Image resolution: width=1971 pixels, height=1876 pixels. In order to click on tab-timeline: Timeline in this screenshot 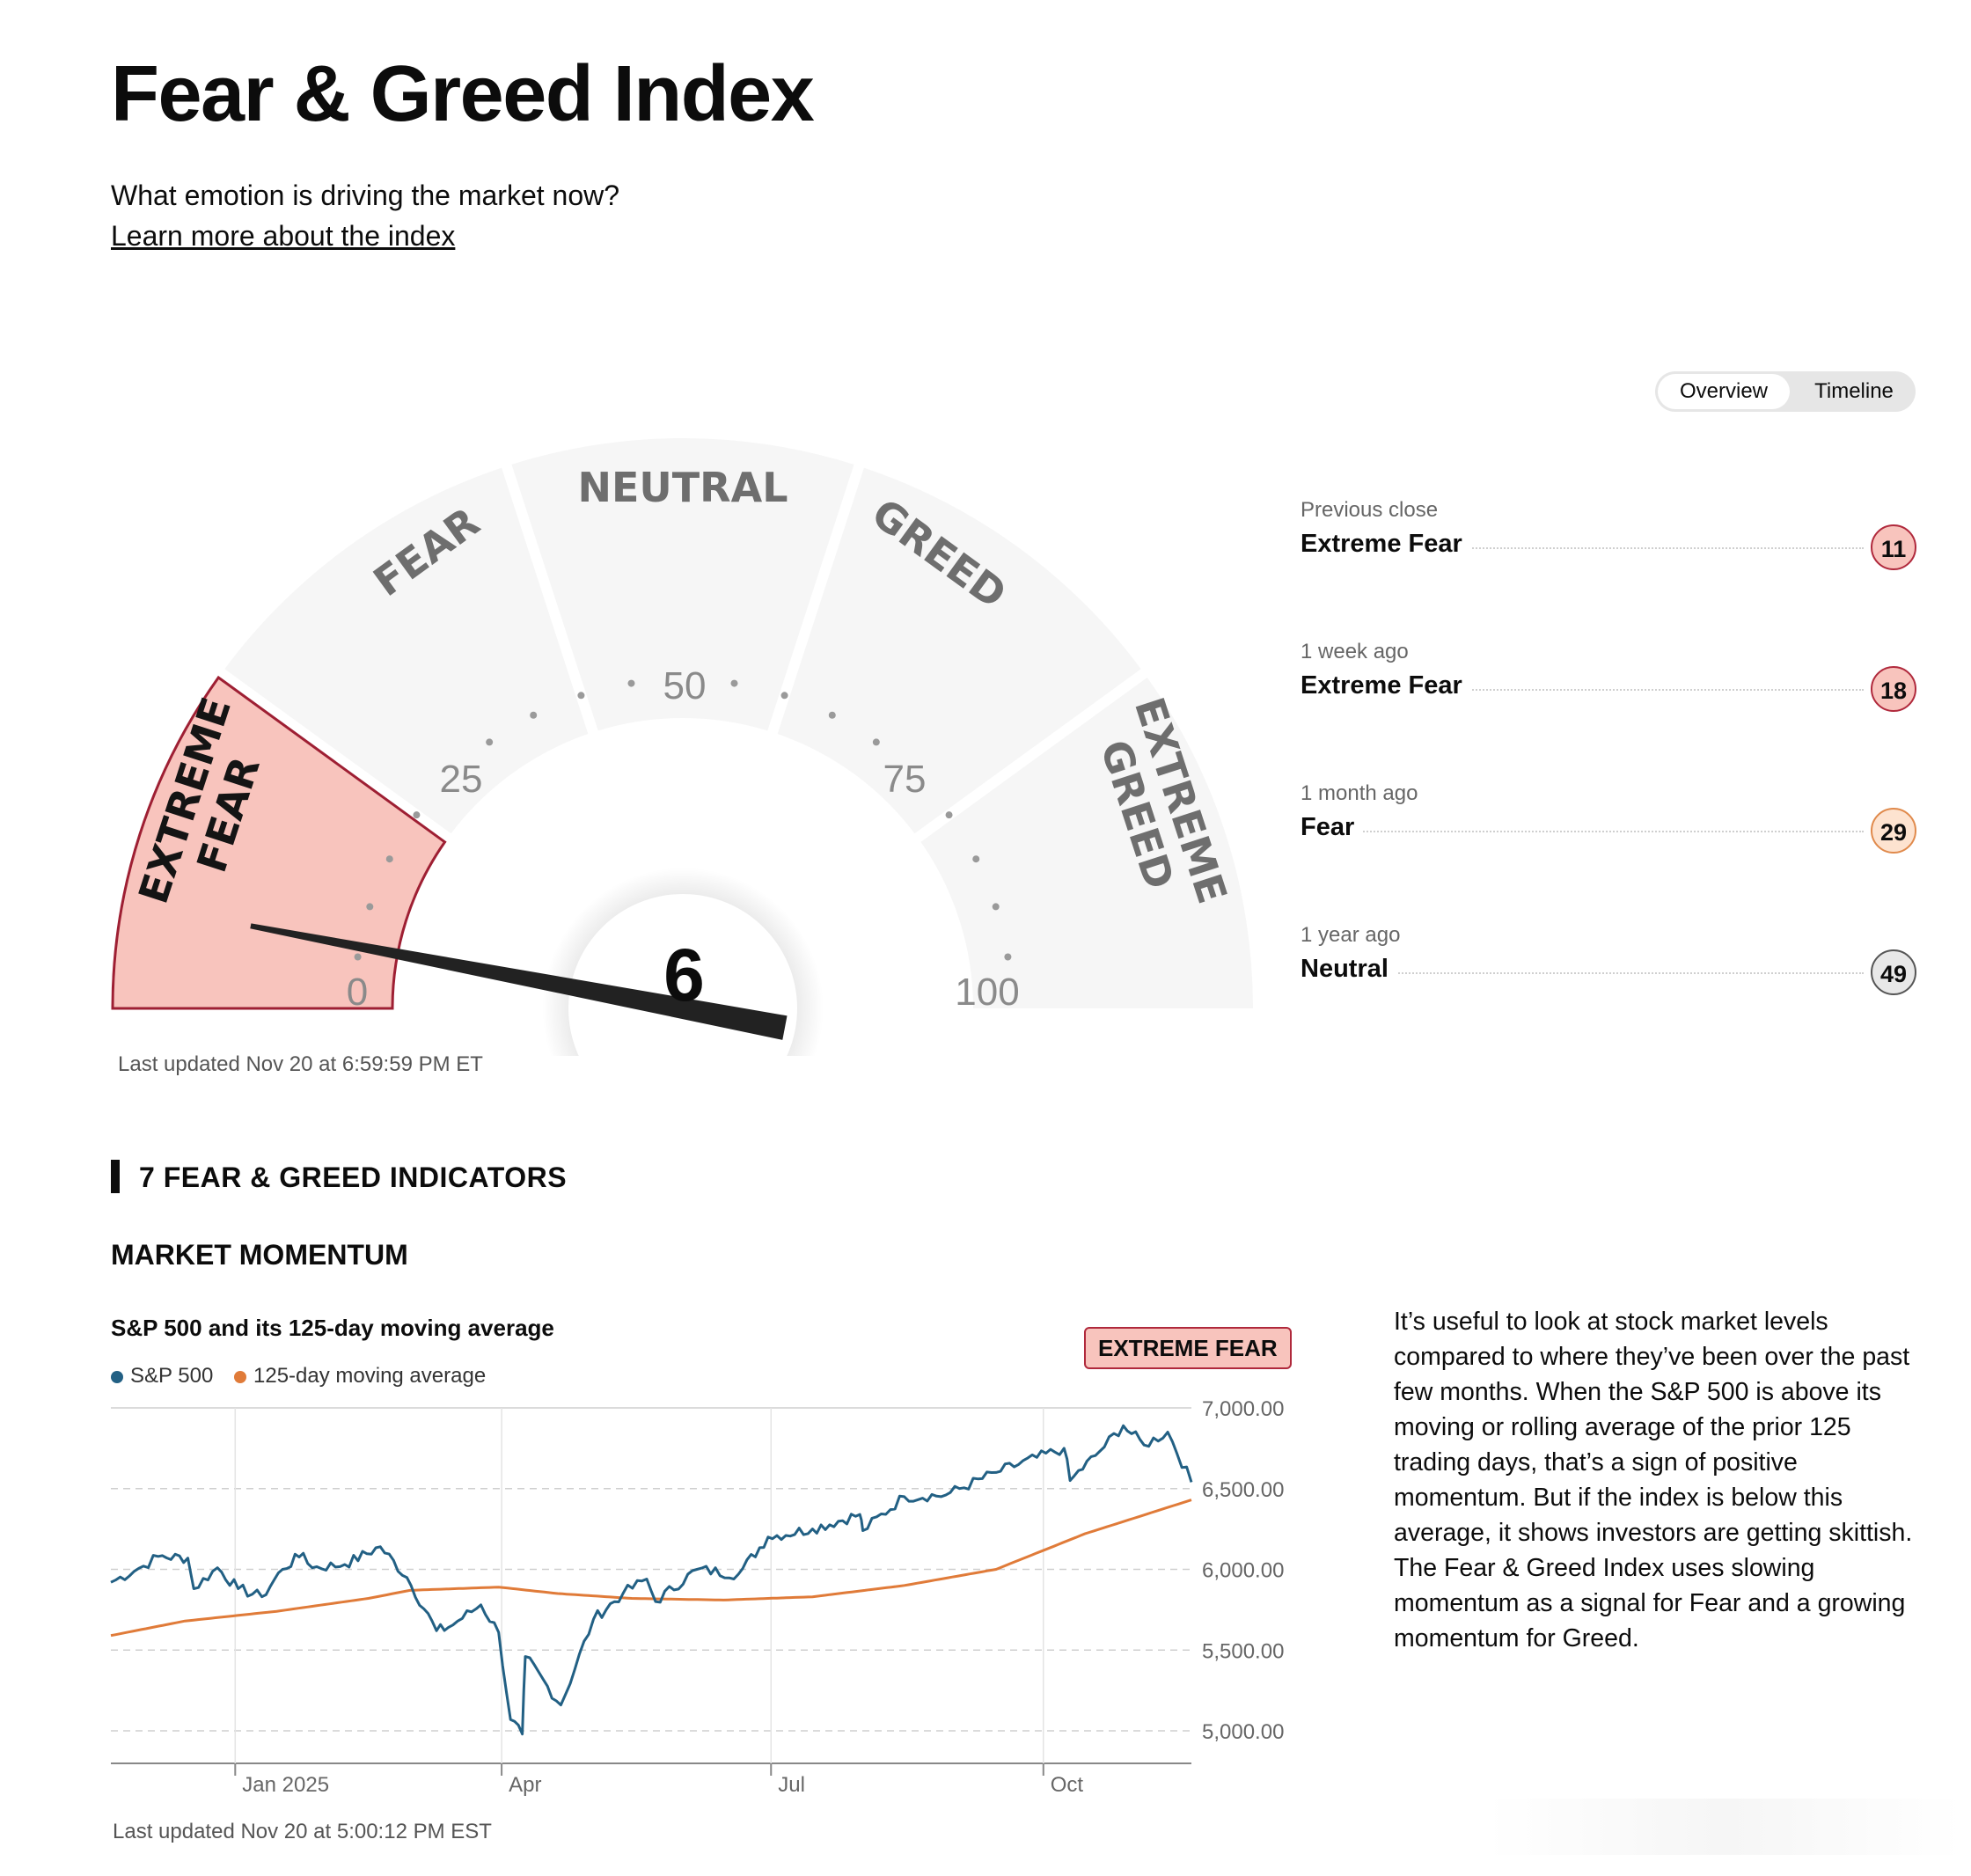, I will do `click(1854, 391)`.